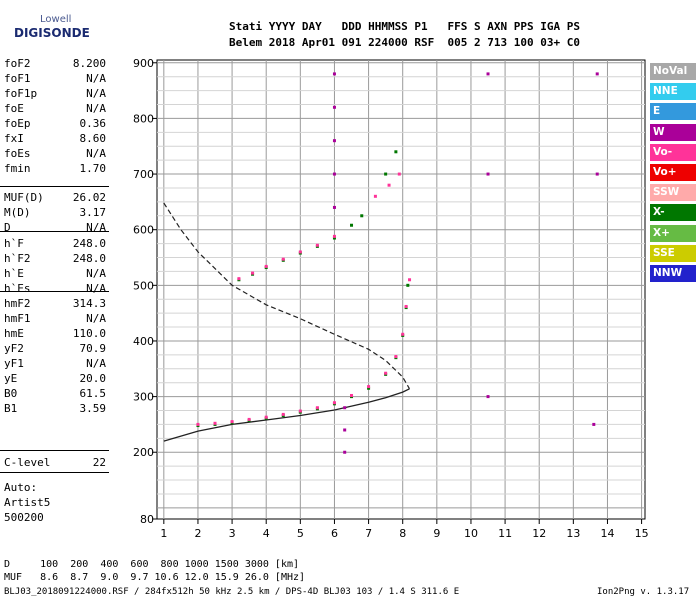  What do you see at coordinates (14, 363) in the screenshot?
I see `param-key: yF1` at bounding box center [14, 363].